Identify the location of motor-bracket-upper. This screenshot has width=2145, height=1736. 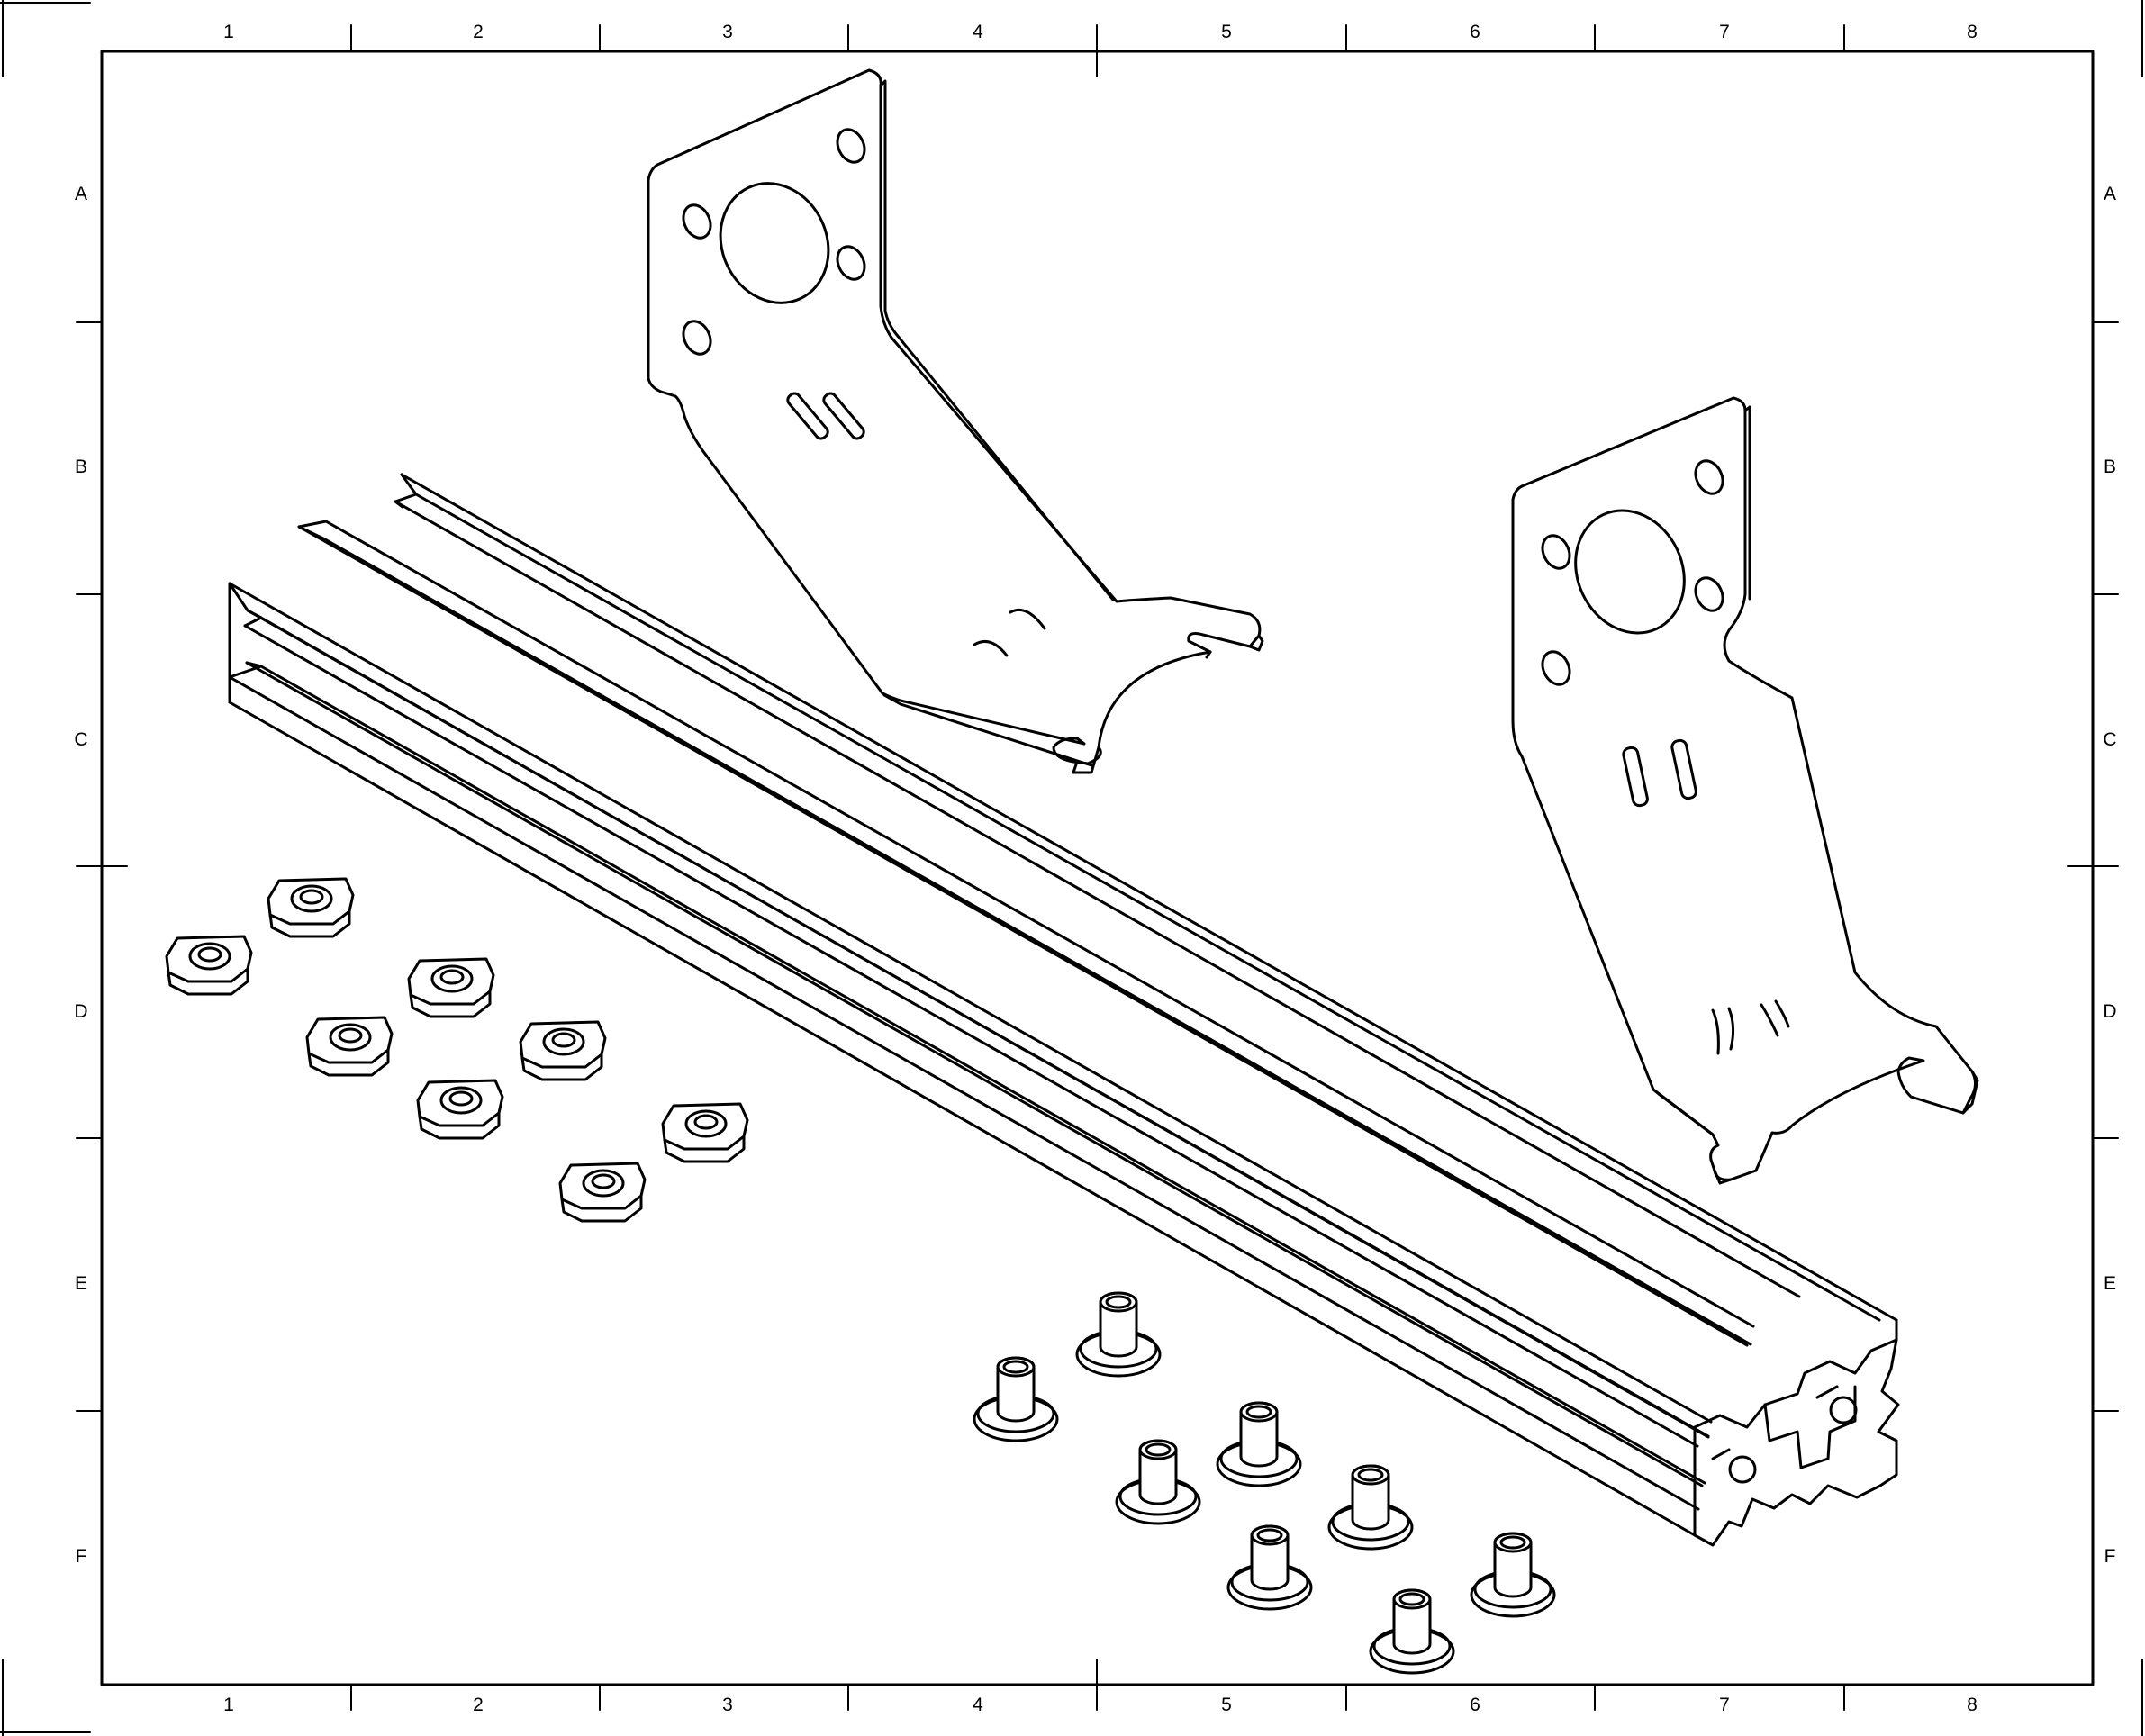
(955, 421).